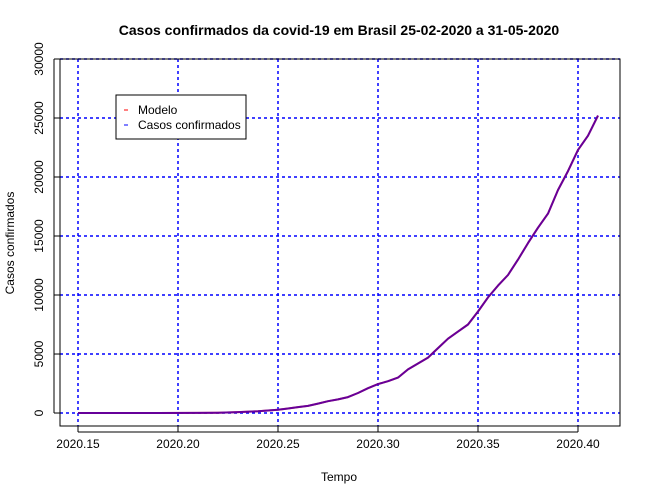 This screenshot has width=650, height=500. Describe the element at coordinates (178, 444) in the screenshot. I see `x-tick-label: 2020.20` at that location.